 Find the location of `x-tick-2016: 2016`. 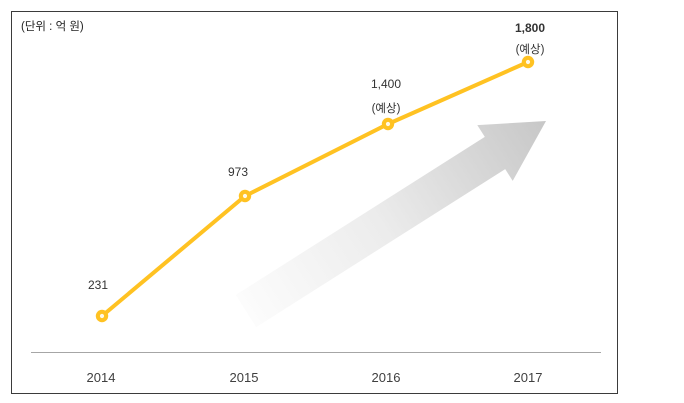

x-tick-2016: 2016 is located at coordinates (386, 377).